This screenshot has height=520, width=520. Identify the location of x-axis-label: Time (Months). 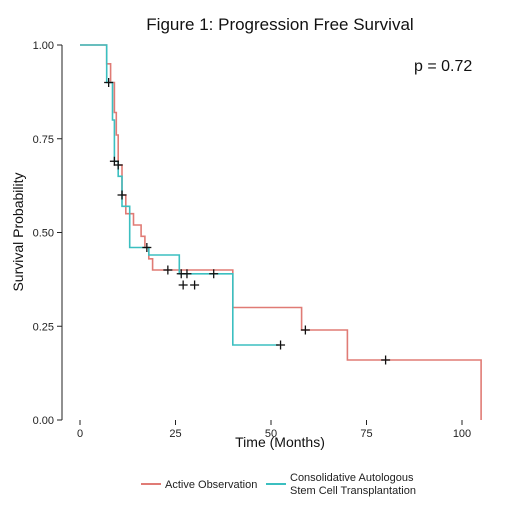
(280, 442).